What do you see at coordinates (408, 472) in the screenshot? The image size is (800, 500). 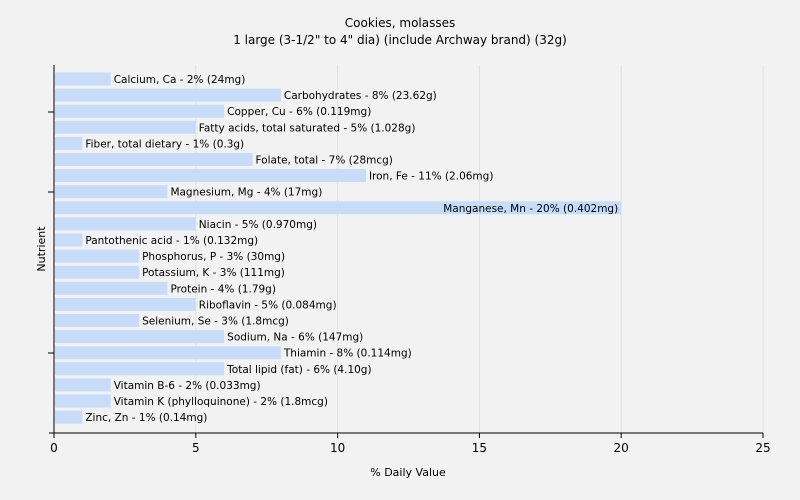 I see `x-axis-title: % Daily Value` at bounding box center [408, 472].